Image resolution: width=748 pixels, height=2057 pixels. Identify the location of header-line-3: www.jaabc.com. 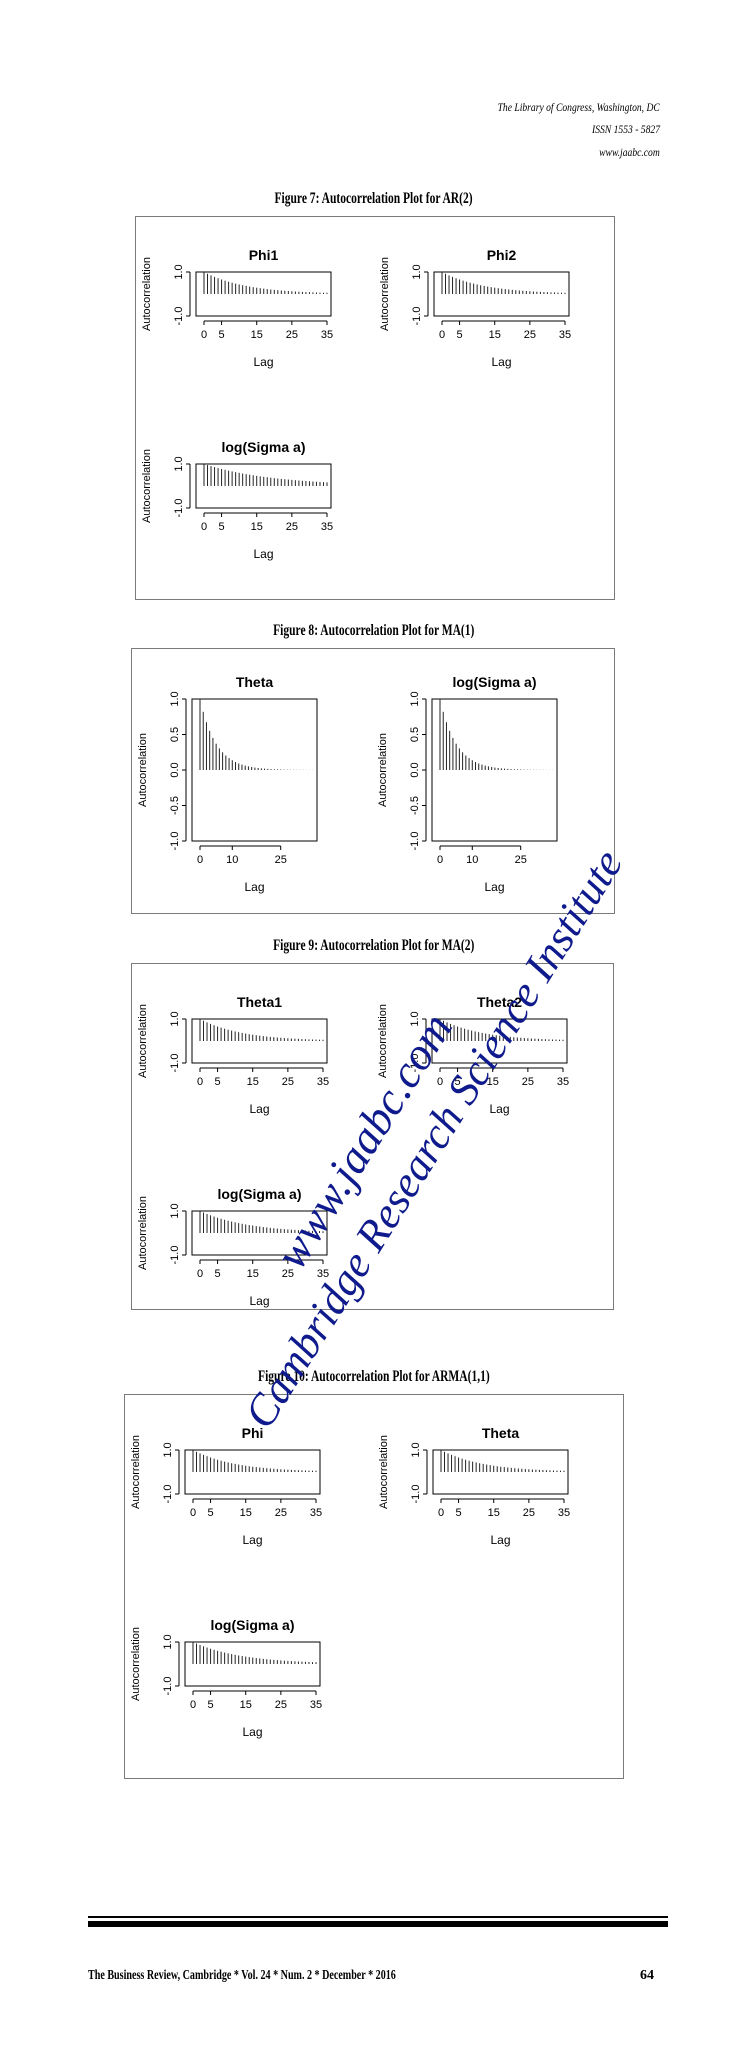
(629, 152).